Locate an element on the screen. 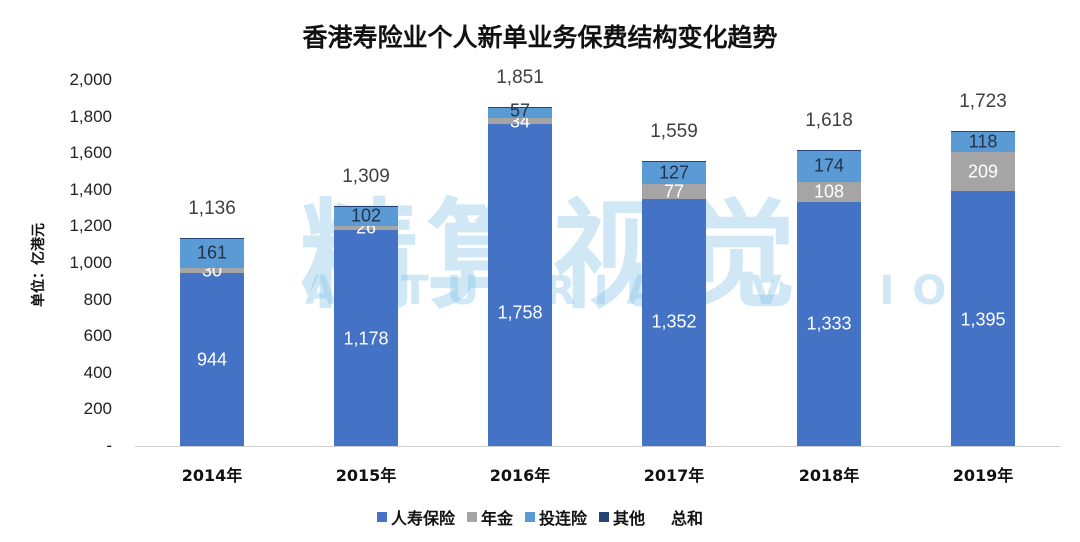 Image resolution: width=1080 pixels, height=542 pixels. data-label: 1,333 is located at coordinates (829, 323).